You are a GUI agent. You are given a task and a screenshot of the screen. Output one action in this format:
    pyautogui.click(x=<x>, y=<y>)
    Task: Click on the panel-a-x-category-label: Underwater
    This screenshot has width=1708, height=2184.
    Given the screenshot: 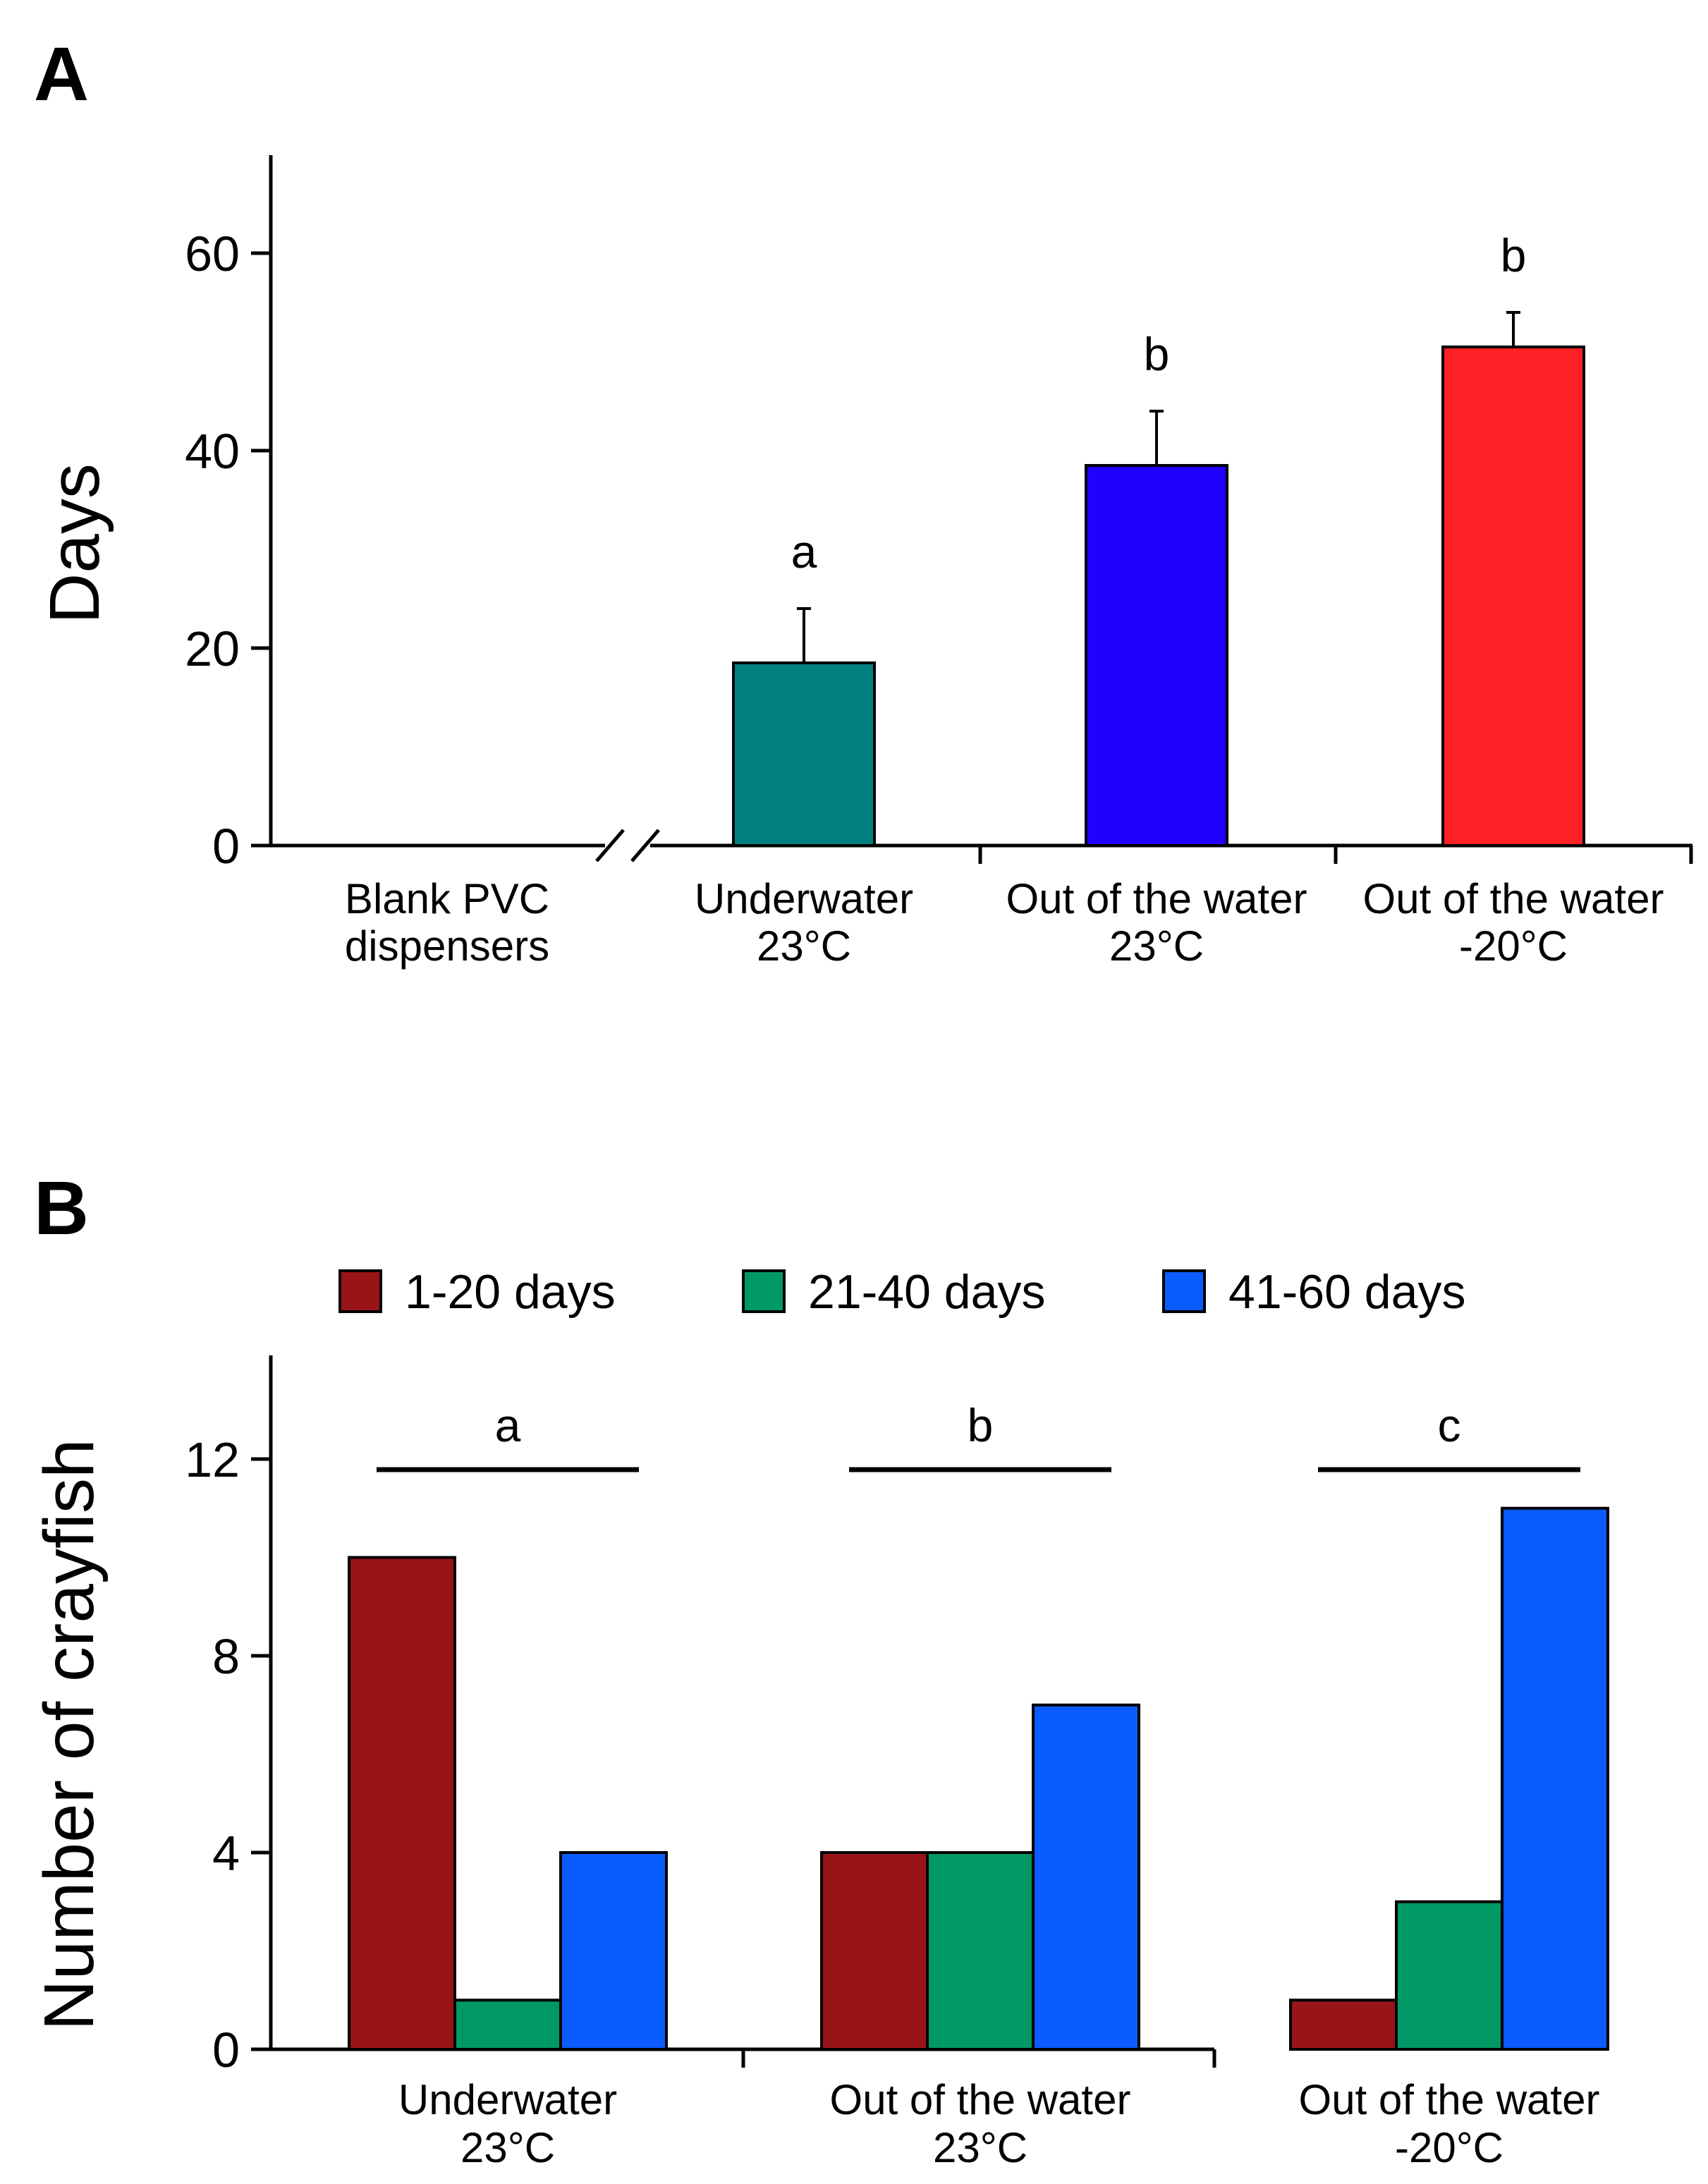 What is the action you would take?
    pyautogui.click(x=804, y=898)
    